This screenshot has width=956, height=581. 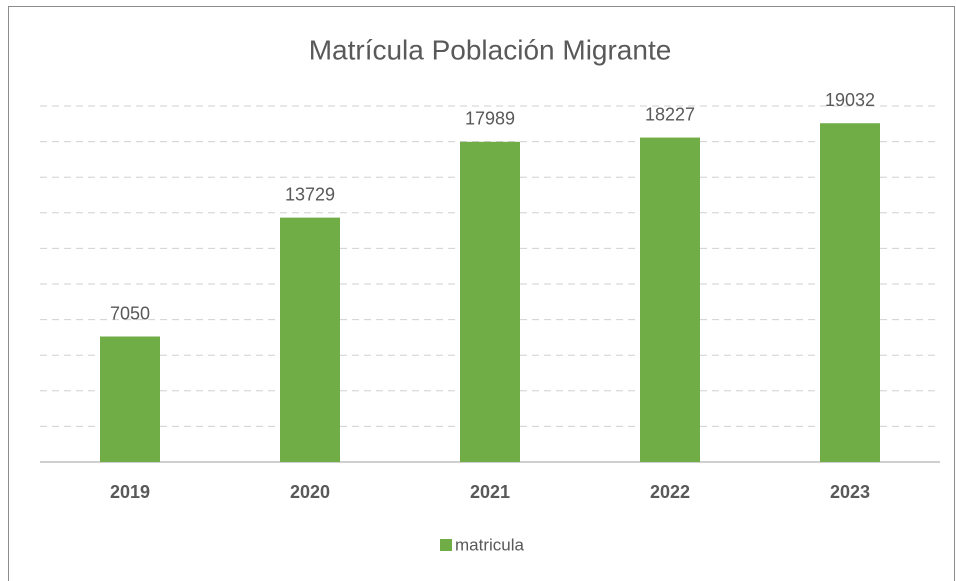 I want to click on data-label: 17989, so click(x=490, y=119).